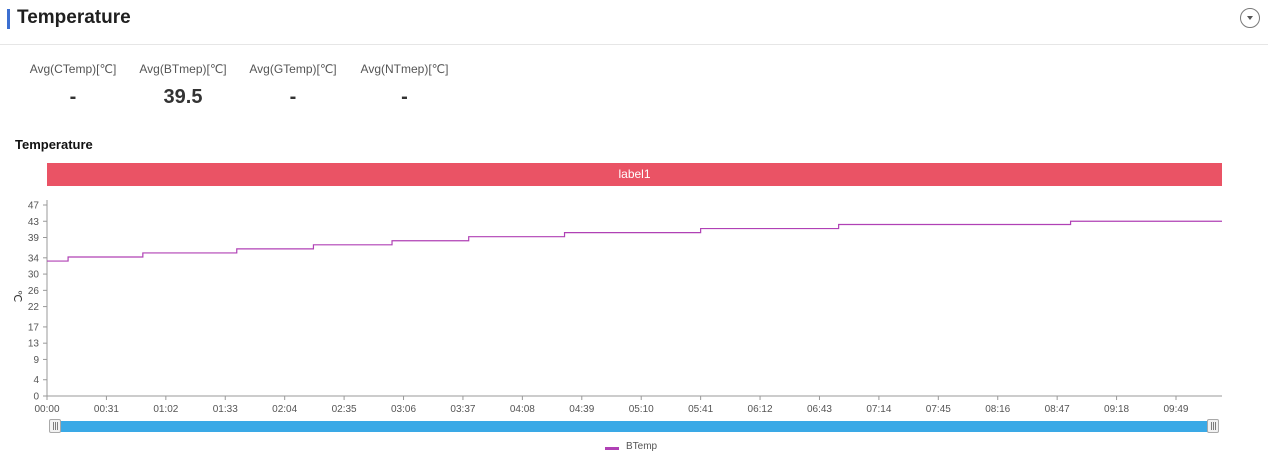 The image size is (1268, 462). Describe the element at coordinates (634, 241) in the screenshot. I see `series-line-btemp` at that location.